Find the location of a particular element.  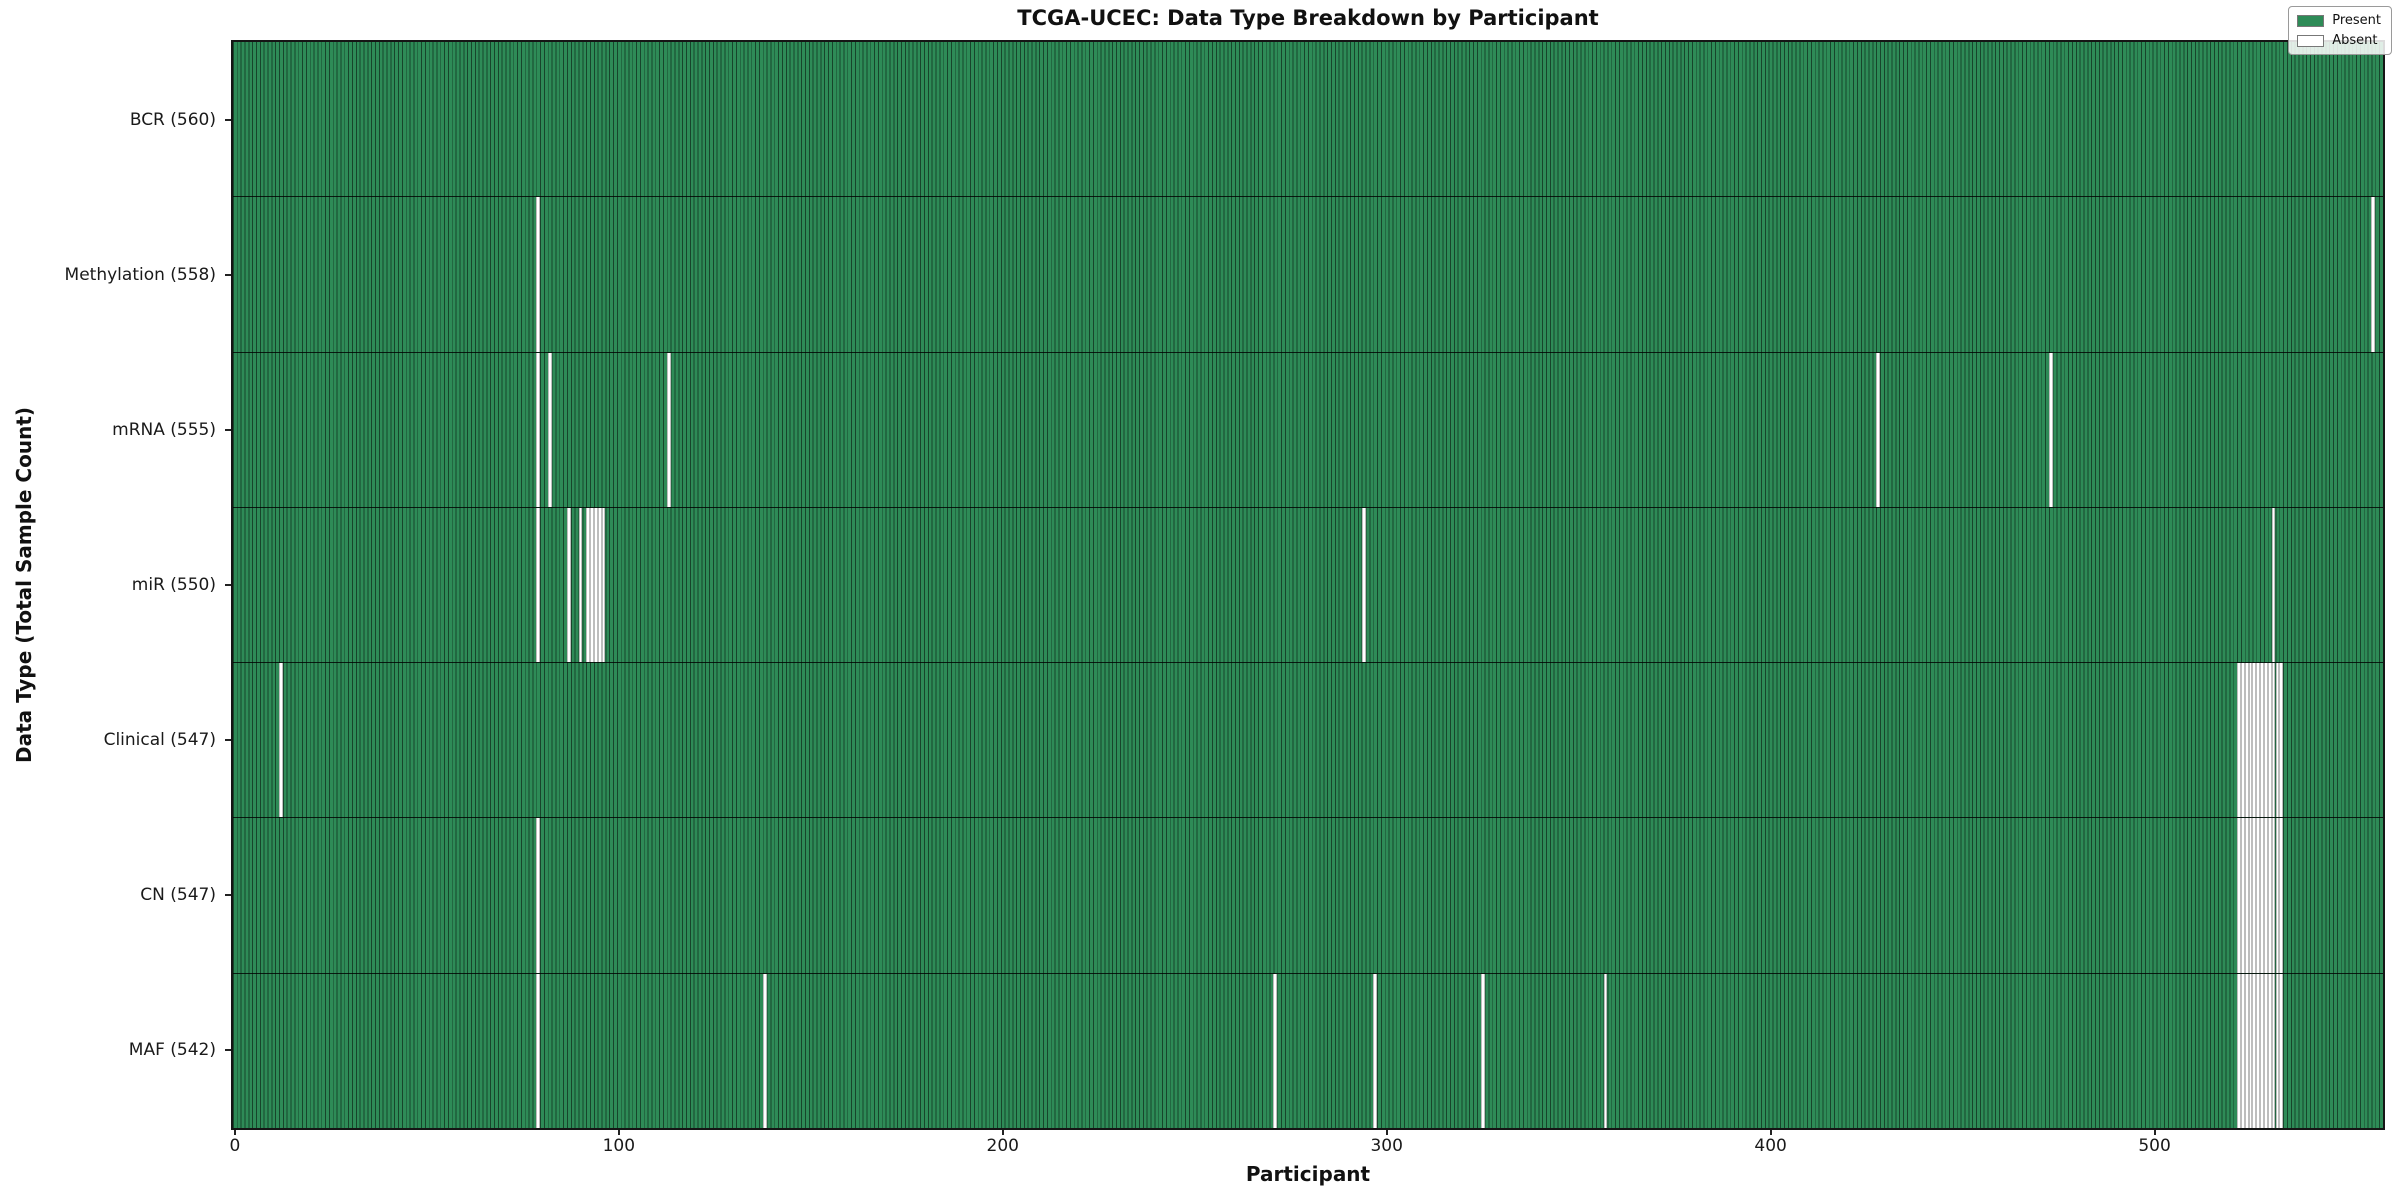

row-band-mrna is located at coordinates (1308, 429).